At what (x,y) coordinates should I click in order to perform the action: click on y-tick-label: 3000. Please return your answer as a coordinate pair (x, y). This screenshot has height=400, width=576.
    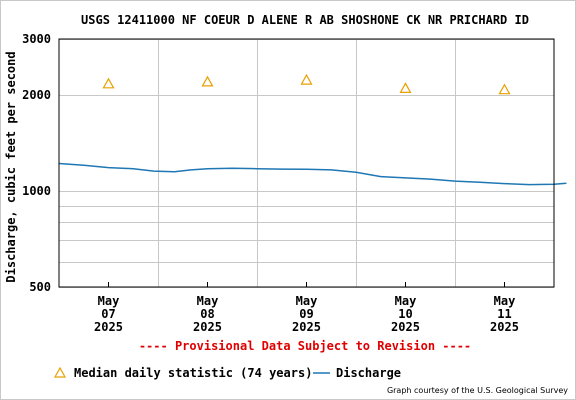
    Looking at the image, I should click on (36, 39).